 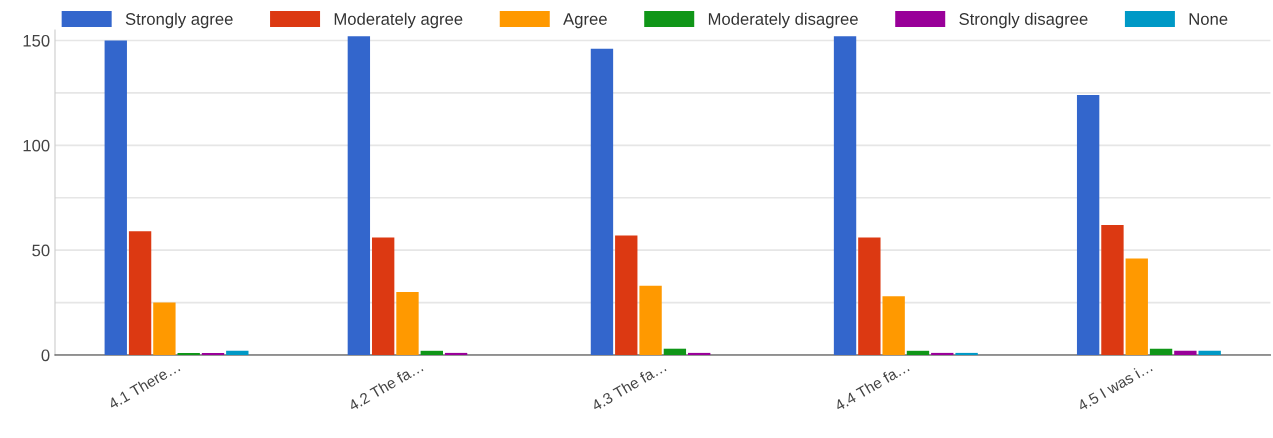 What do you see at coordinates (585, 21) in the screenshot?
I see `legend-label: Agree` at bounding box center [585, 21].